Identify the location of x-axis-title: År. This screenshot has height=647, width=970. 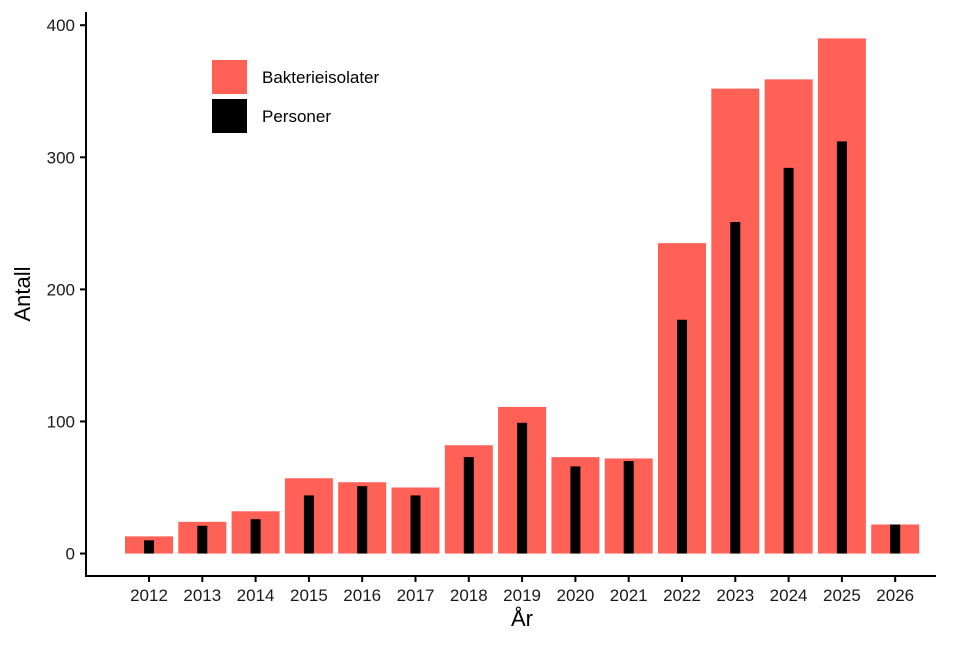
(522, 618).